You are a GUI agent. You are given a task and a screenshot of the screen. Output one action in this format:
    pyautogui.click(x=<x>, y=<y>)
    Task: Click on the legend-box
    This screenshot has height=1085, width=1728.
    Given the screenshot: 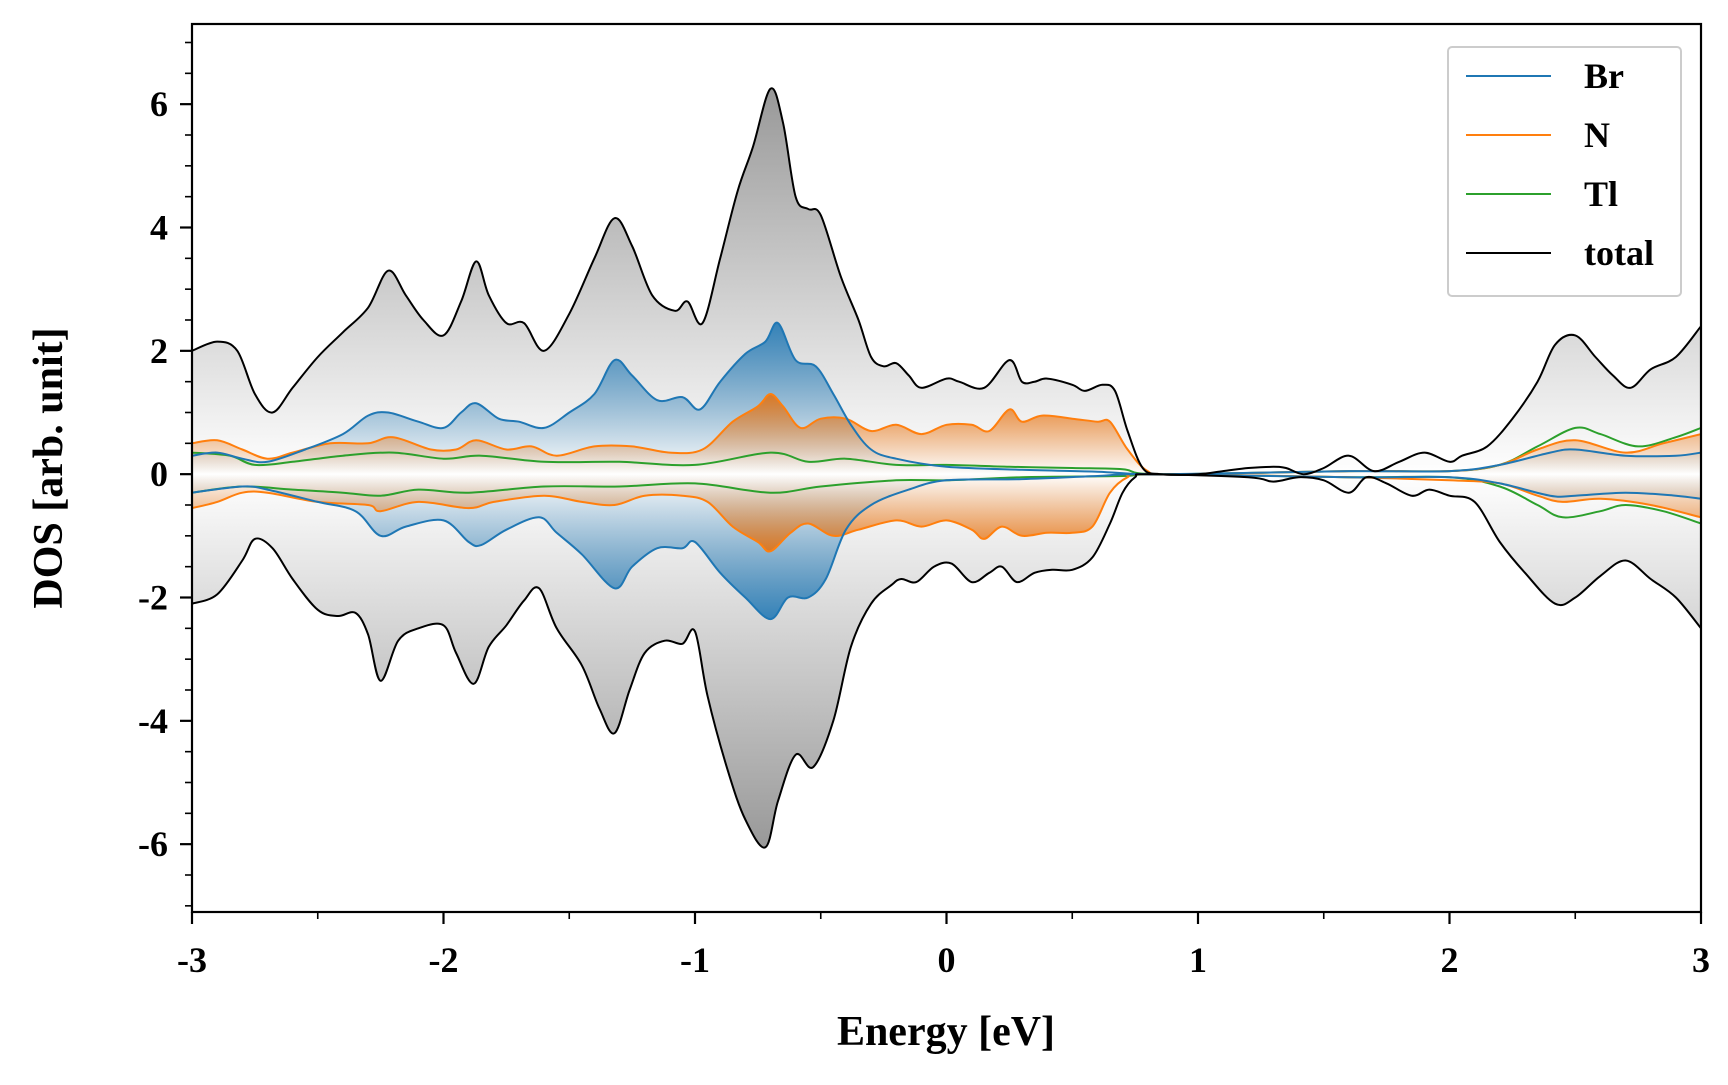 What is the action you would take?
    pyautogui.click(x=1564, y=171)
    